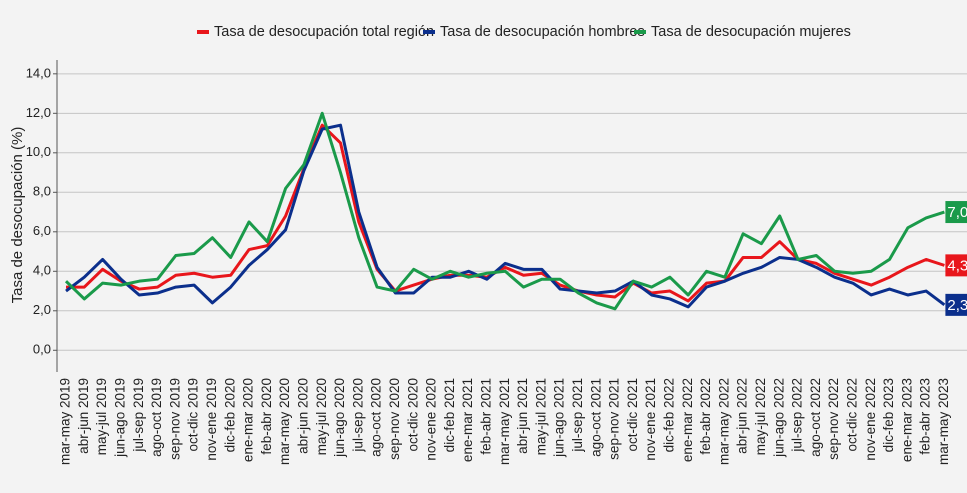 The image size is (967, 493). What do you see at coordinates (42, 309) in the screenshot?
I see `y-tick-label: 2,0` at bounding box center [42, 309].